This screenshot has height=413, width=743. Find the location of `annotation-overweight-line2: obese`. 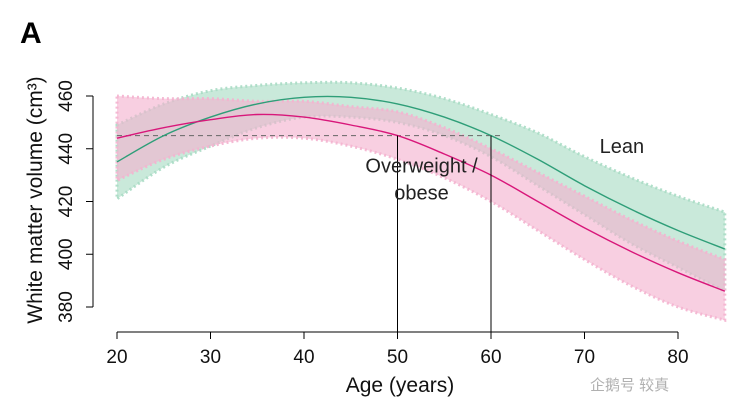

annotation-overweight-line2: obese is located at coordinates (421, 194).